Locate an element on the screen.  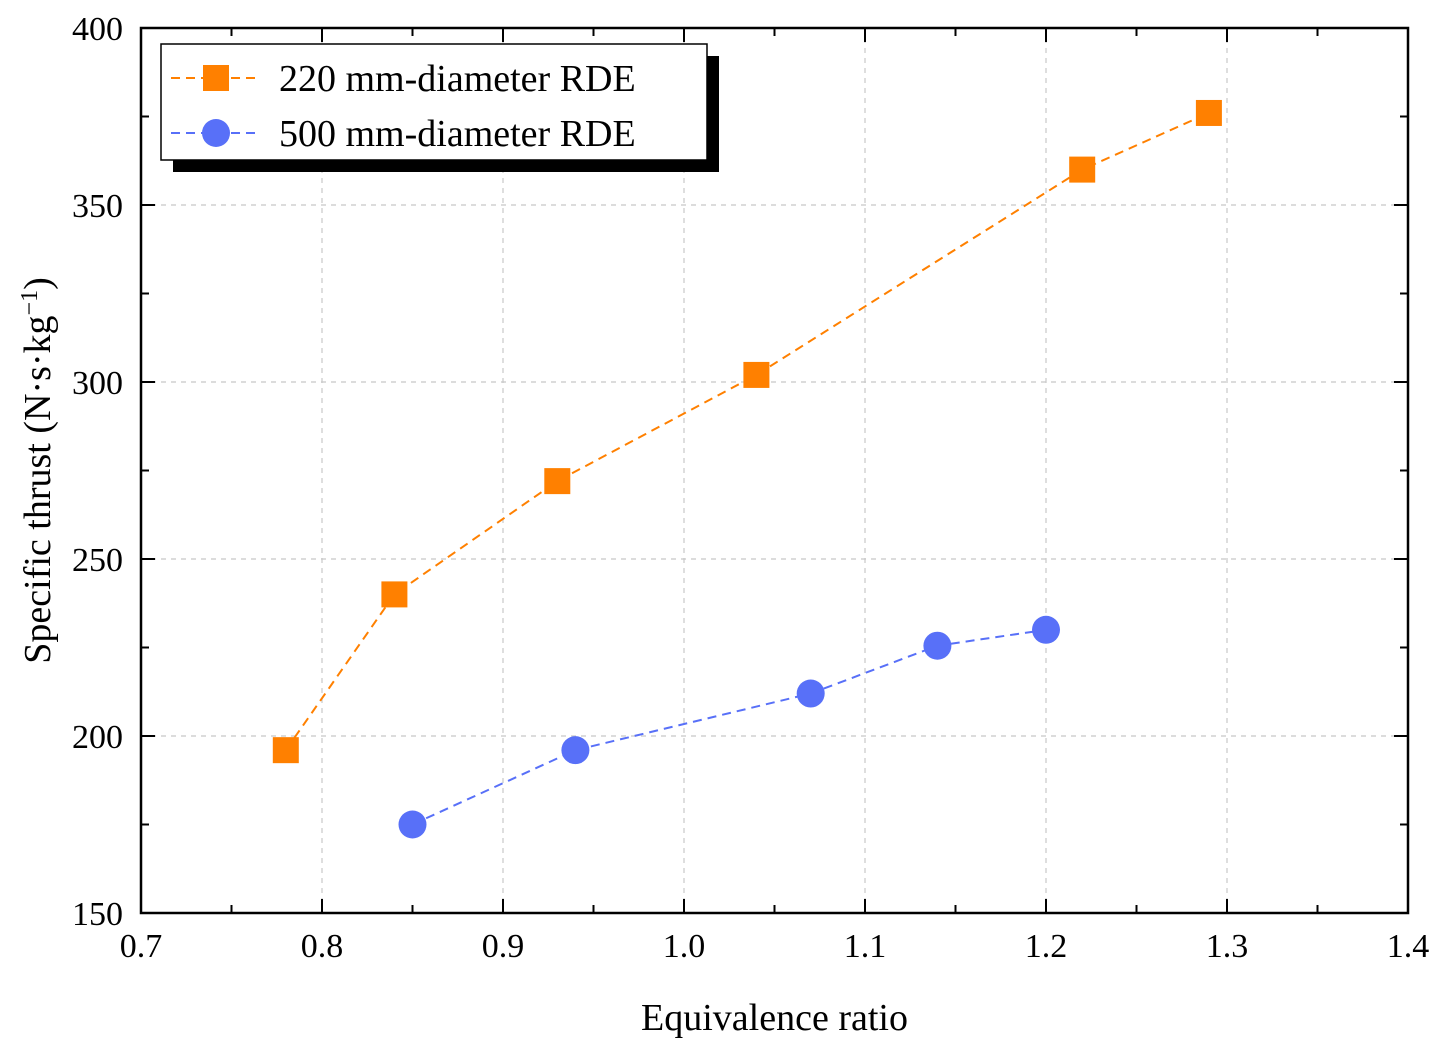
x-tick-label: 0.9 is located at coordinates (503, 946).